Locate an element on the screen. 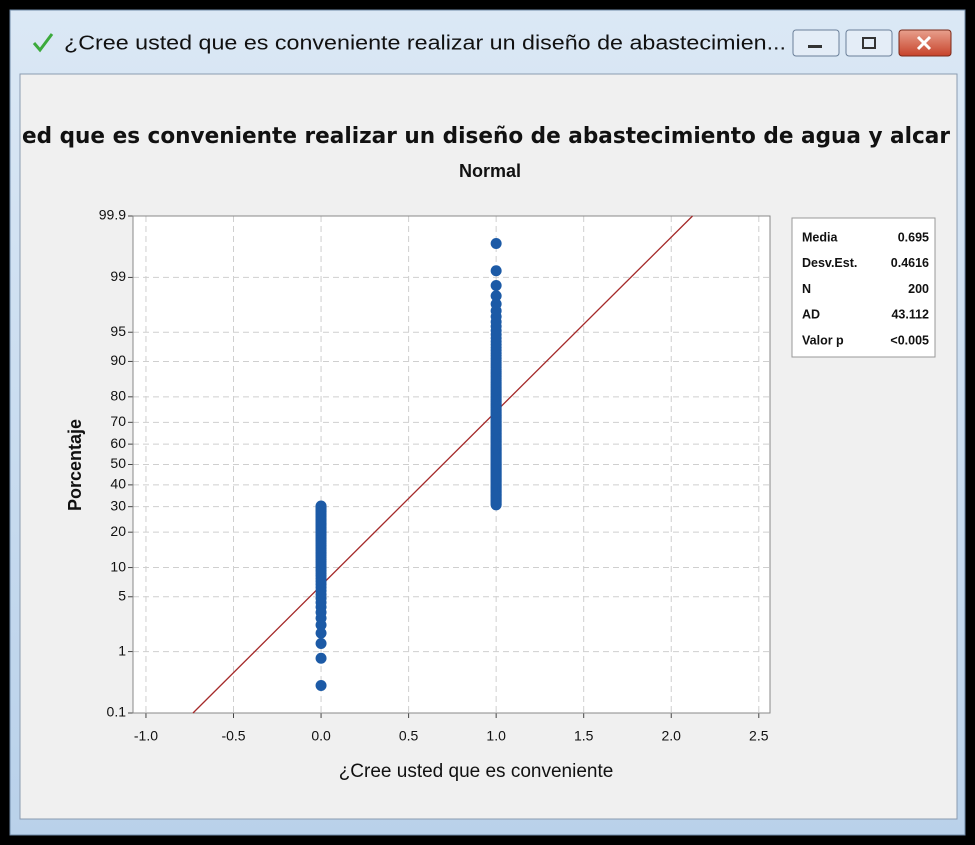 The height and width of the screenshot is (845, 975). minimize-icon is located at coordinates (815, 46).